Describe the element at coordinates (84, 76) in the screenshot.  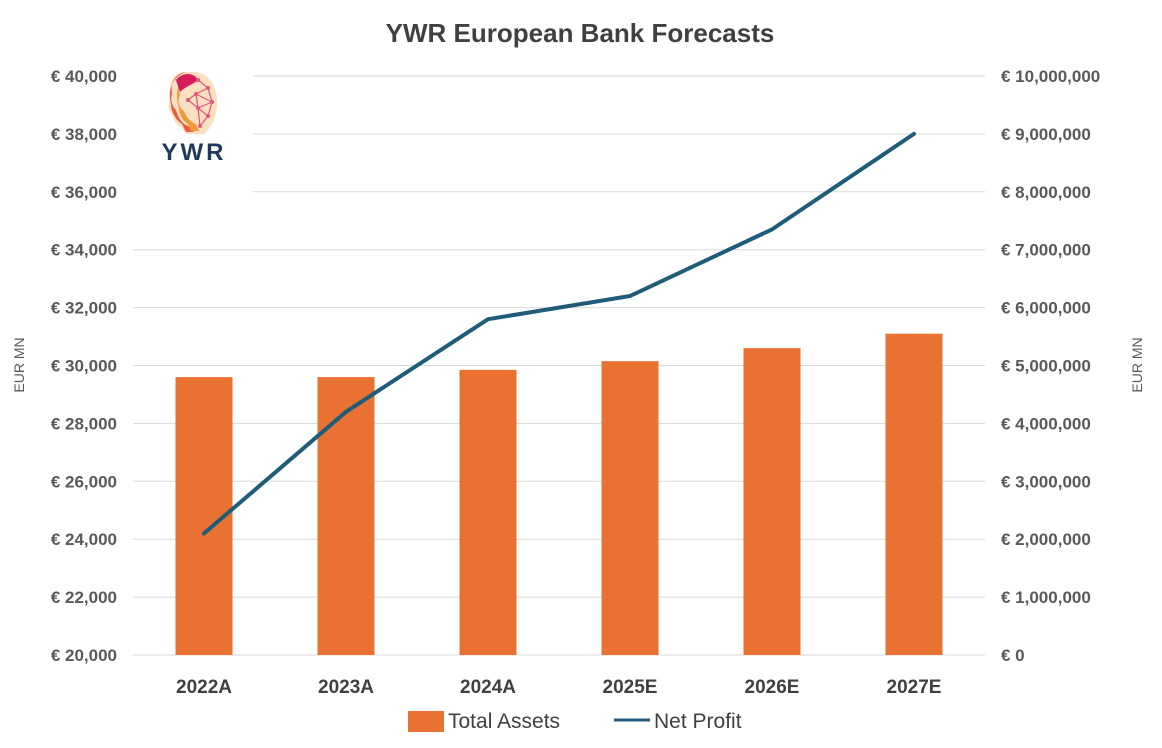
I see `left-tick-label: € 40,000` at that location.